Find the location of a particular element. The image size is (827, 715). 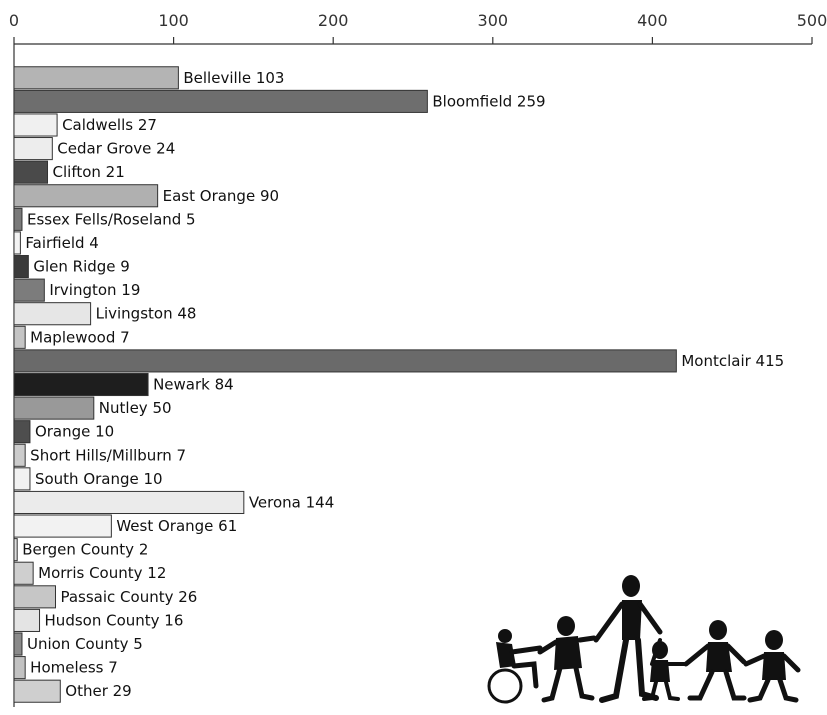

bar-hudson-county is located at coordinates (27, 620).